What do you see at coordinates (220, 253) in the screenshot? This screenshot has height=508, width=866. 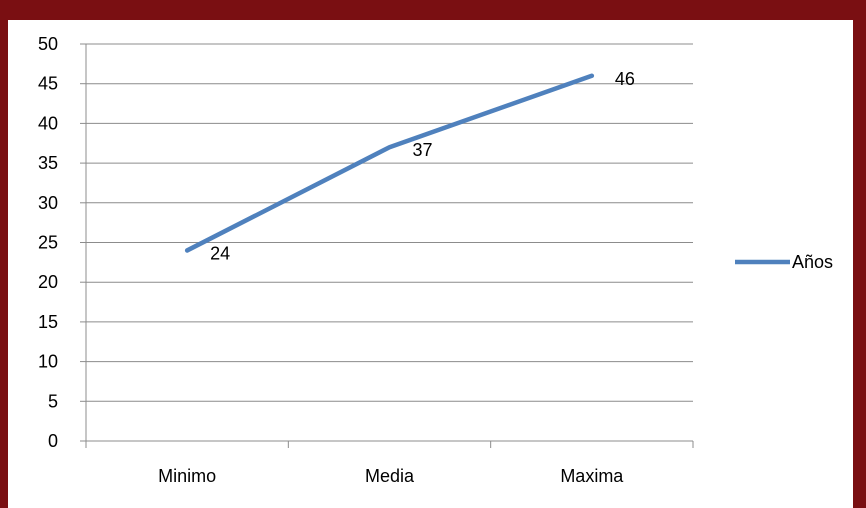 I see `data-label: 24` at bounding box center [220, 253].